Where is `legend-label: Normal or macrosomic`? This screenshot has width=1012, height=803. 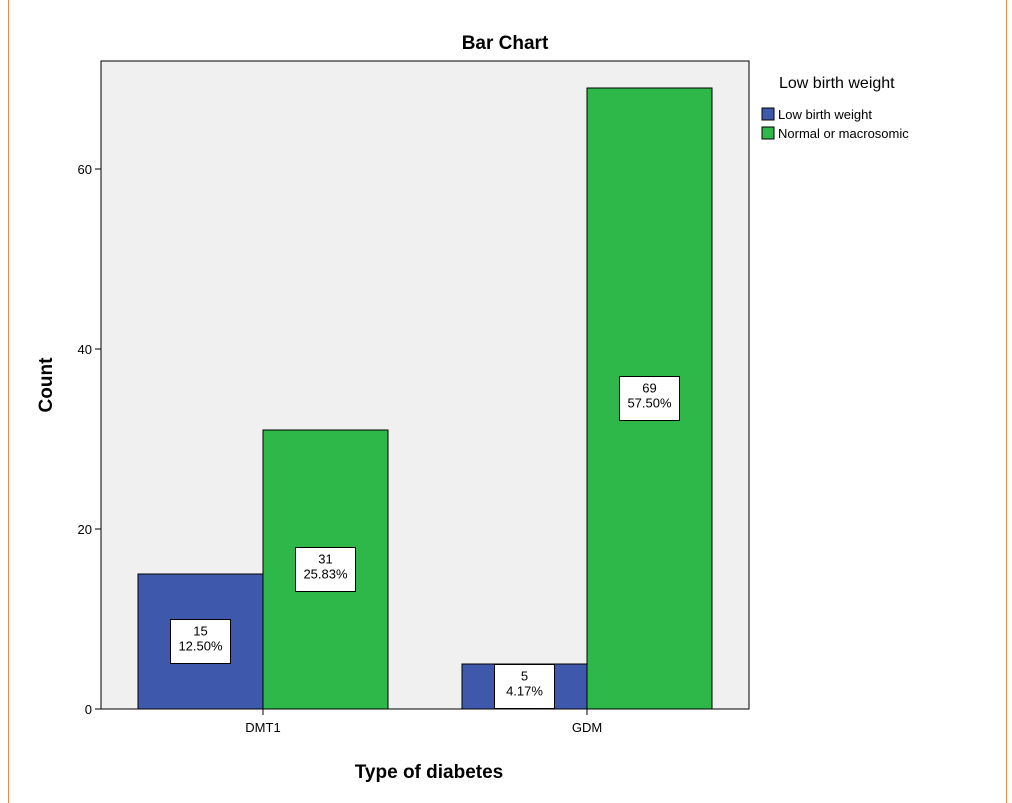
legend-label: Normal or macrosomic is located at coordinates (843, 133).